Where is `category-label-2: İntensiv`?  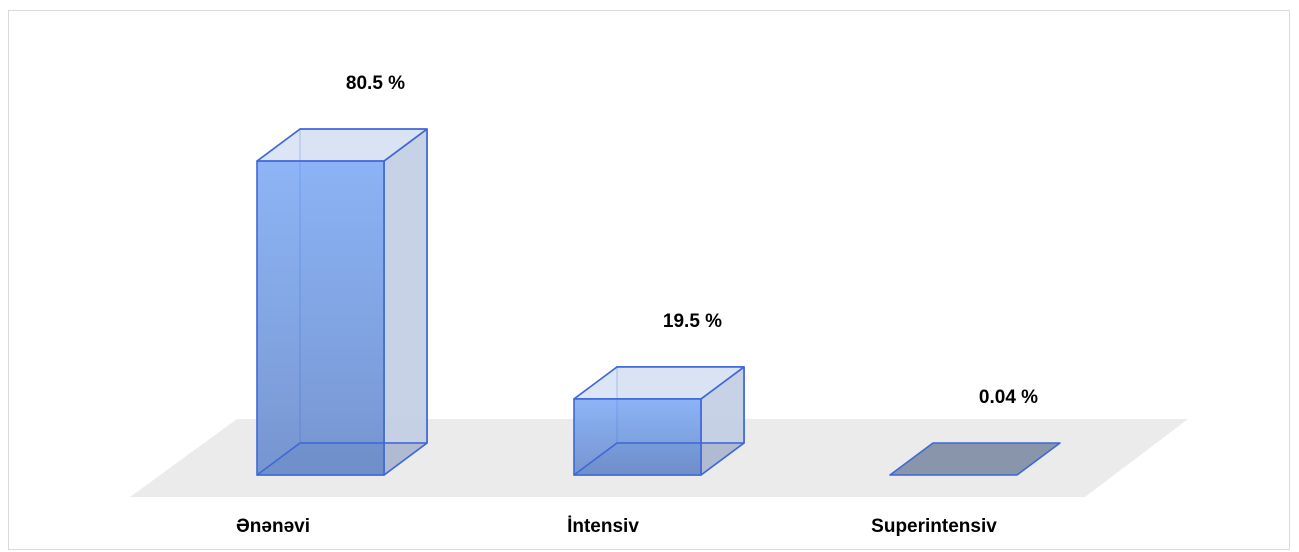
category-label-2: İntensiv is located at coordinates (603, 526).